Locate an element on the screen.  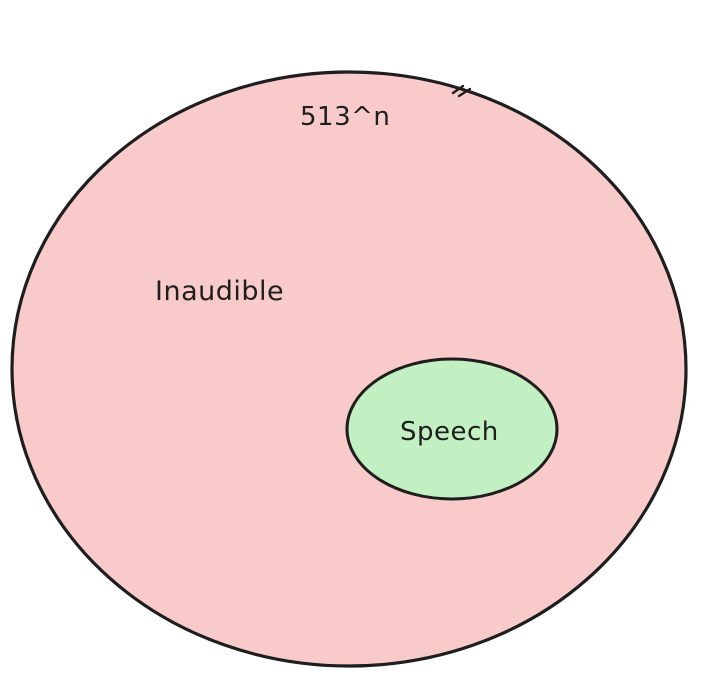
set-size-label: 513^n is located at coordinates (345, 117).